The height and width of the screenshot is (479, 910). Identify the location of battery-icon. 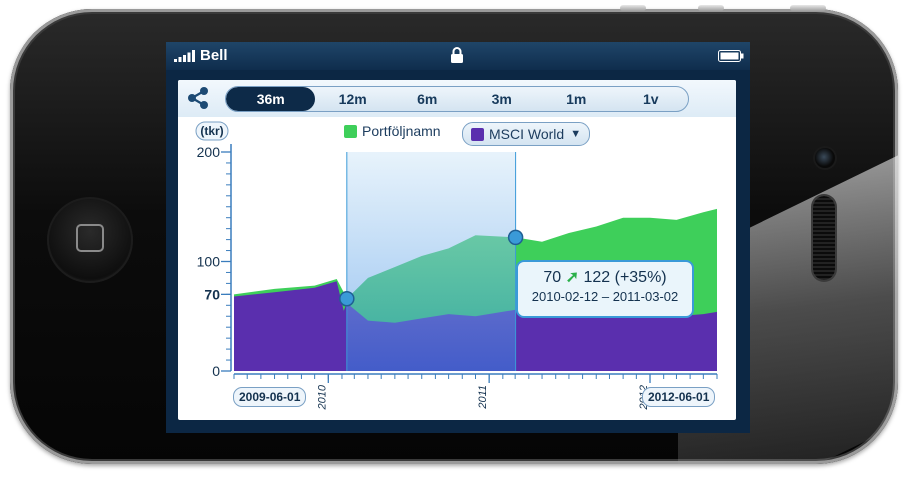
(731, 56).